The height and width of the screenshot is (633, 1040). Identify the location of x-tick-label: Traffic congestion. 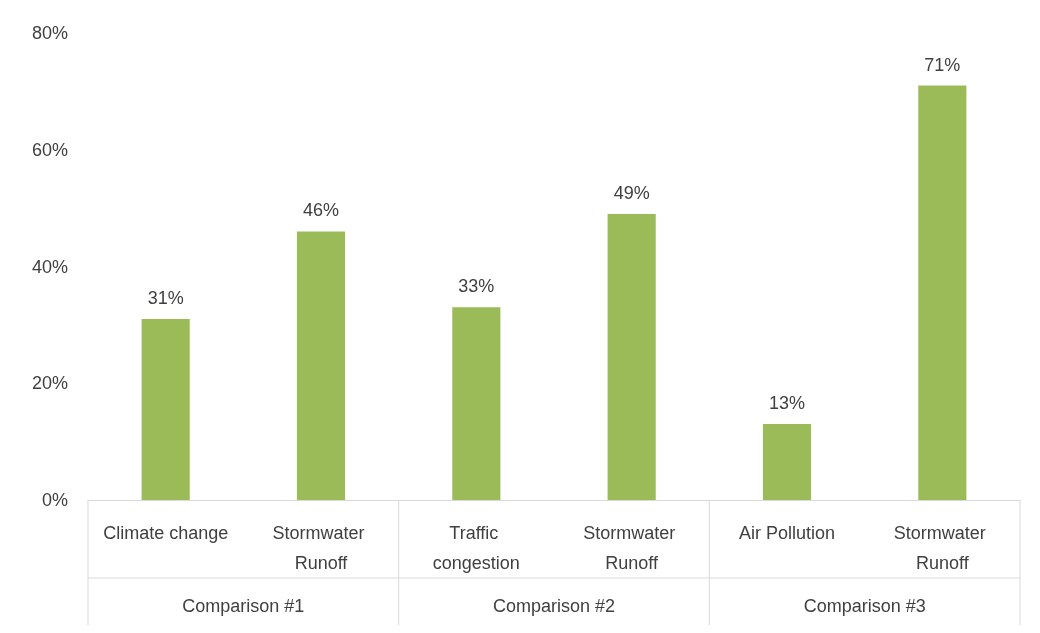
(476, 548).